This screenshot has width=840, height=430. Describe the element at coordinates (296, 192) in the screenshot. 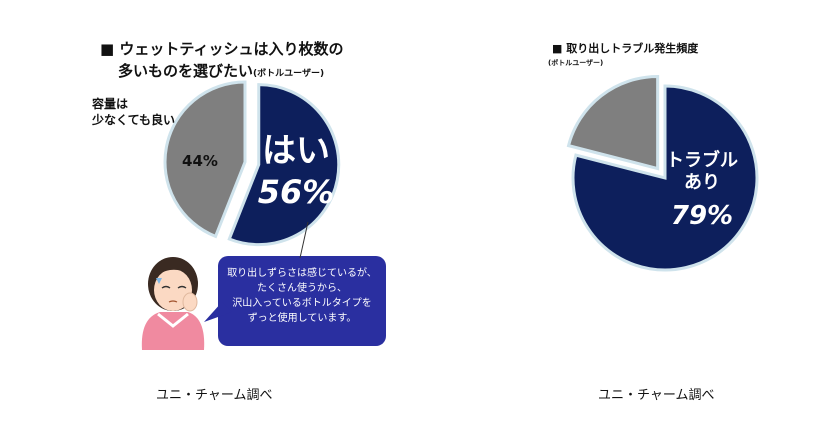

I see `left-slice-yes-value: 56%` at that location.